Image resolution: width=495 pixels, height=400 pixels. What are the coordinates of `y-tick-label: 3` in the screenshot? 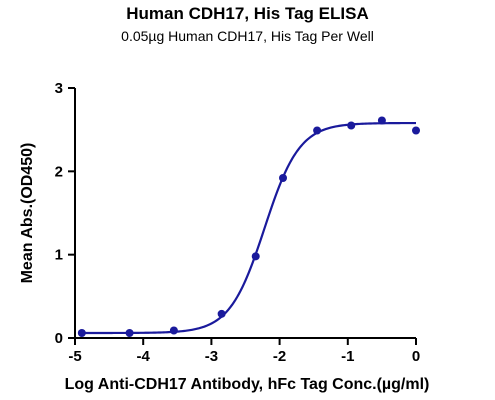 It's located at (59, 88).